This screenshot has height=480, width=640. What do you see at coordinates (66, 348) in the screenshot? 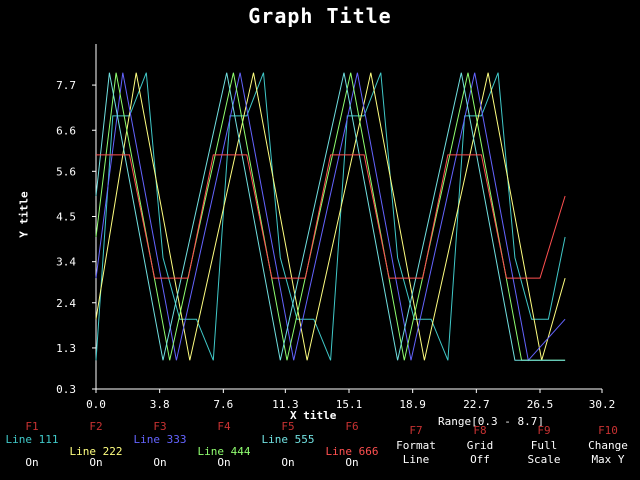
I see `y-tick-label: 1.3` at bounding box center [66, 348].